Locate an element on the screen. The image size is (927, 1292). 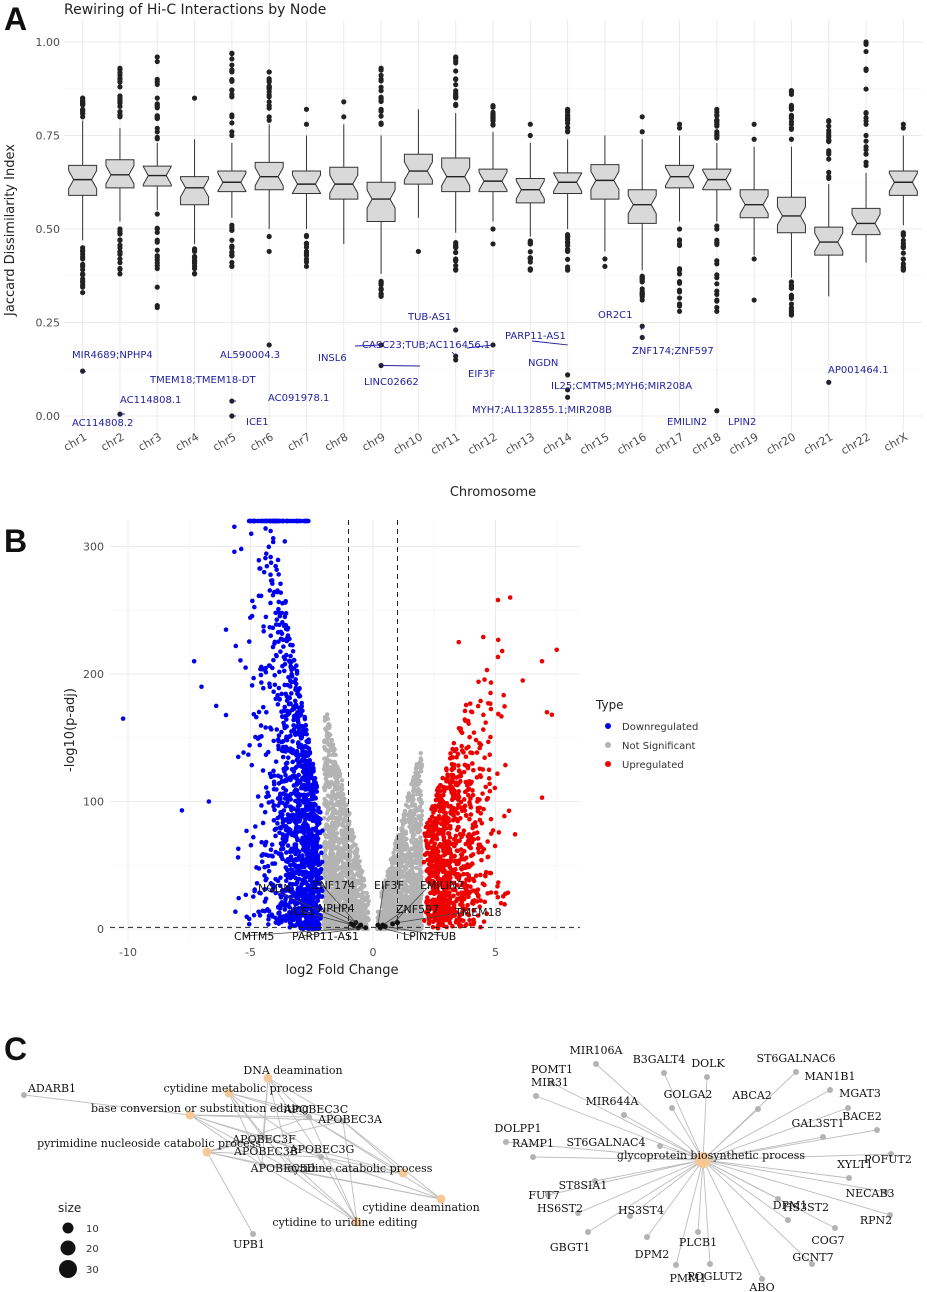
boxplot-title: Rewiring of Hi-C Interactions by Node is located at coordinates (195, 10).